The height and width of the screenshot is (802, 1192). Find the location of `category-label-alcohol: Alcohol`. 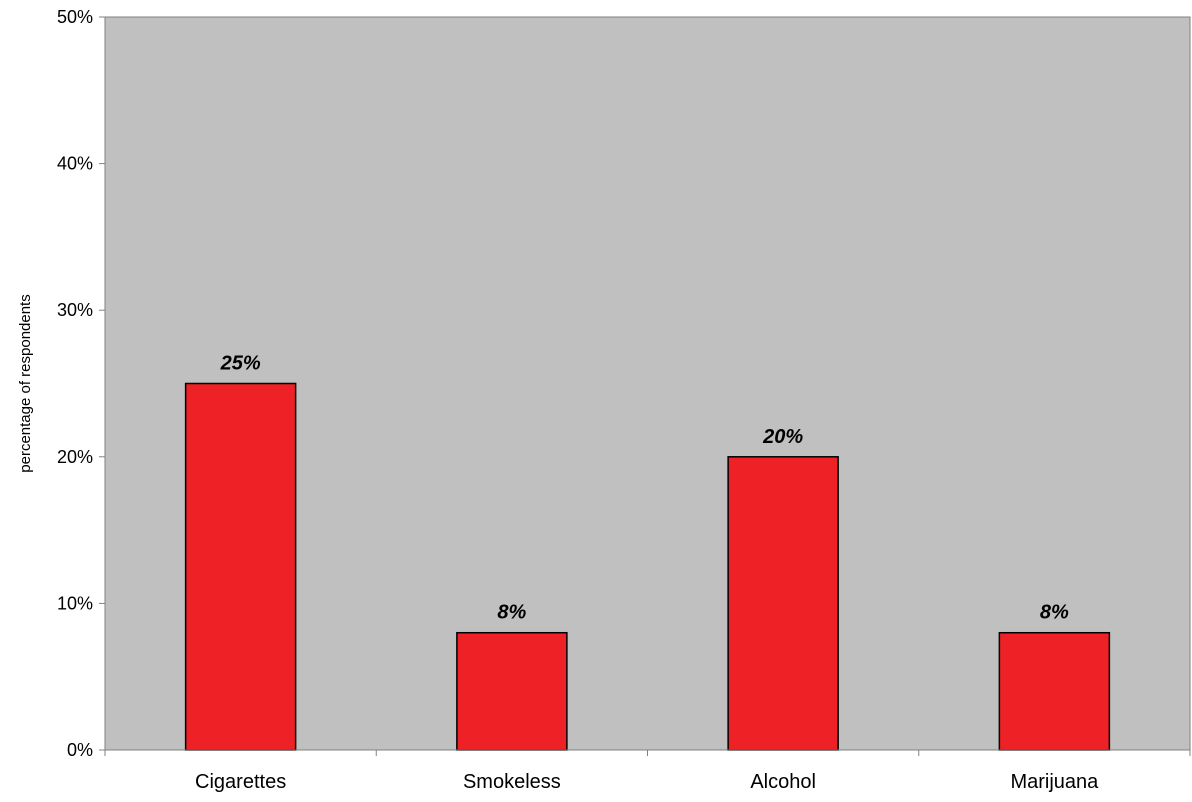

category-label-alcohol: Alcohol is located at coordinates (783, 782).